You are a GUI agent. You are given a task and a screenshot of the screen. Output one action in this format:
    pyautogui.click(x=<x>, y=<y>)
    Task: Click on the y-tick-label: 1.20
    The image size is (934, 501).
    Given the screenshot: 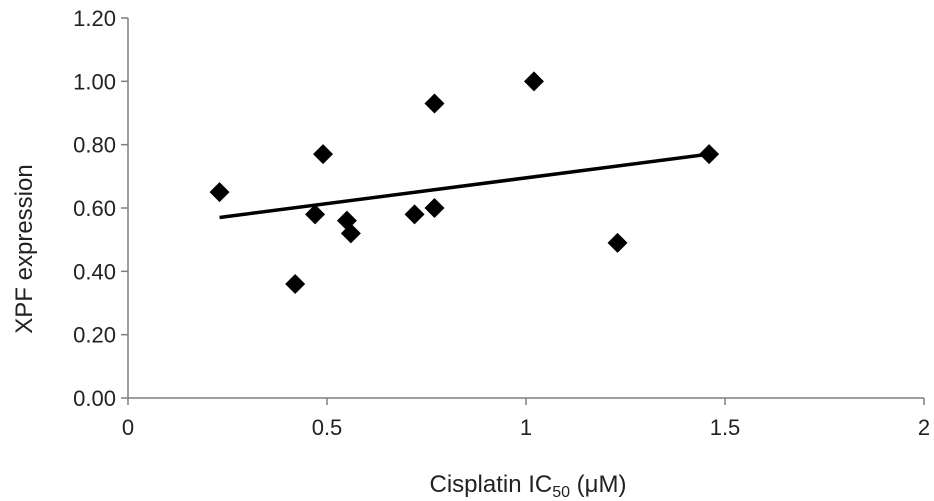 What is the action you would take?
    pyautogui.click(x=94, y=18)
    